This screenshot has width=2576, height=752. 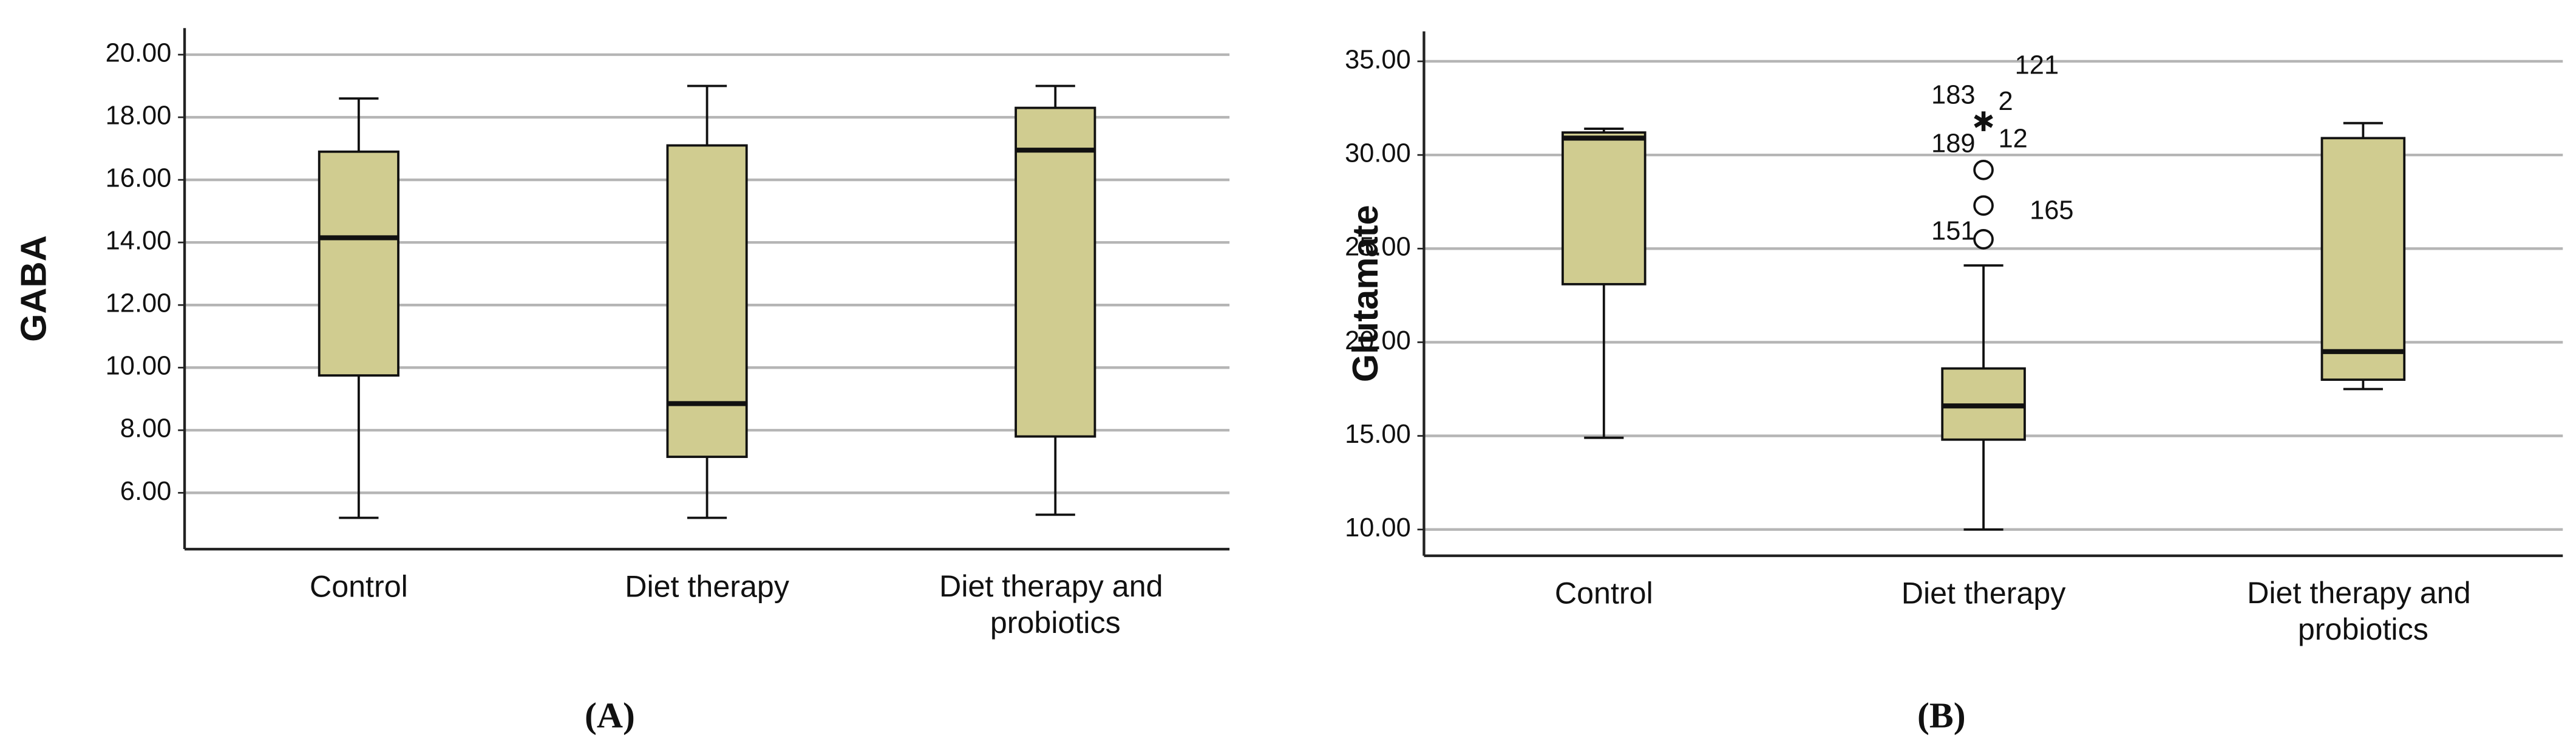 I want to click on y-tick-label: 8.00, so click(x=146, y=428).